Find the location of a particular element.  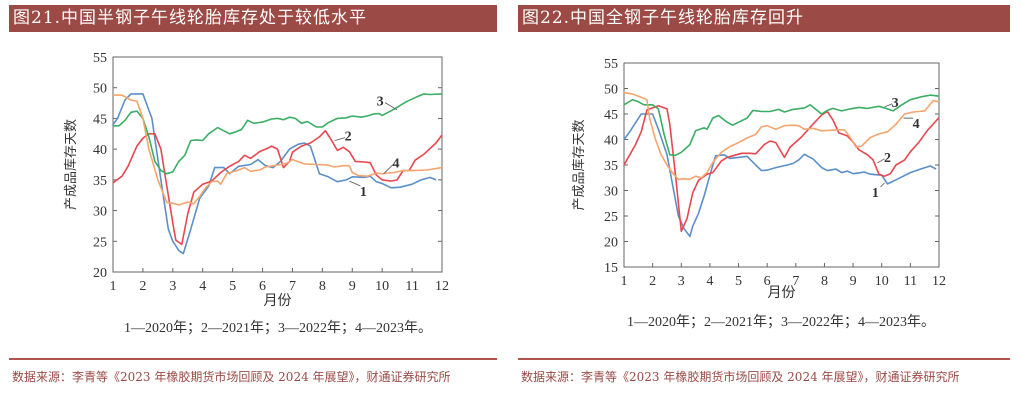

y-tick-label: 15 is located at coordinates (611, 268).